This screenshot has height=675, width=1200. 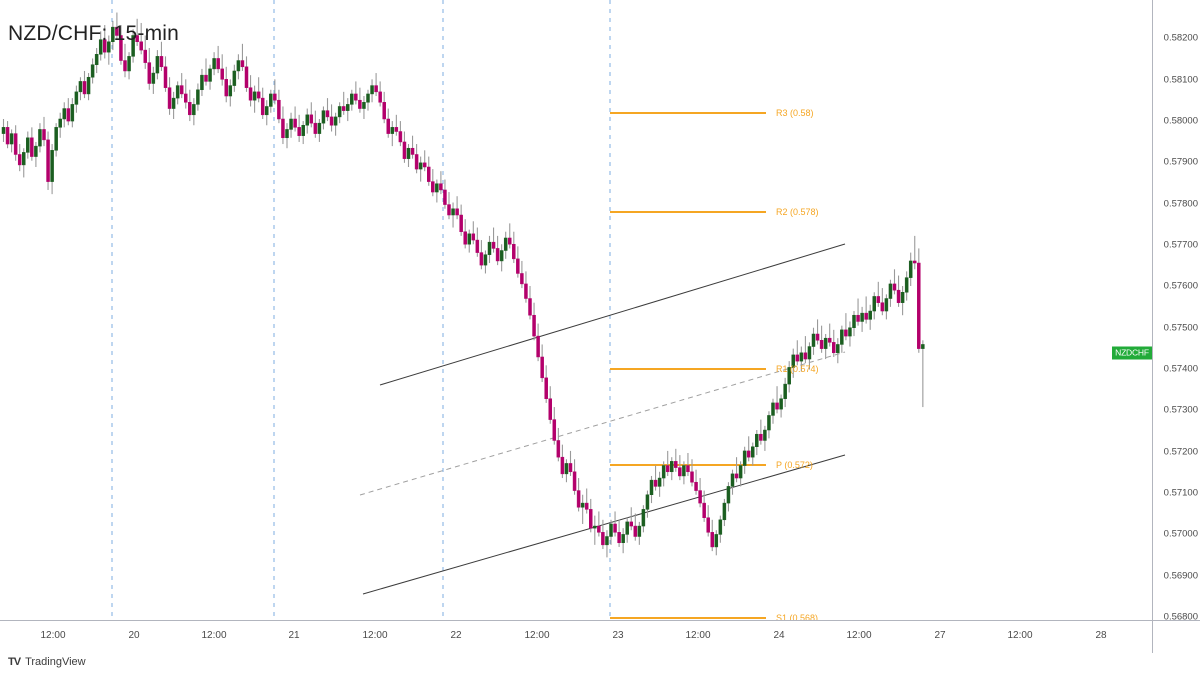 I want to click on page-title: NZD/CHF: 15-min, so click(x=94, y=33).